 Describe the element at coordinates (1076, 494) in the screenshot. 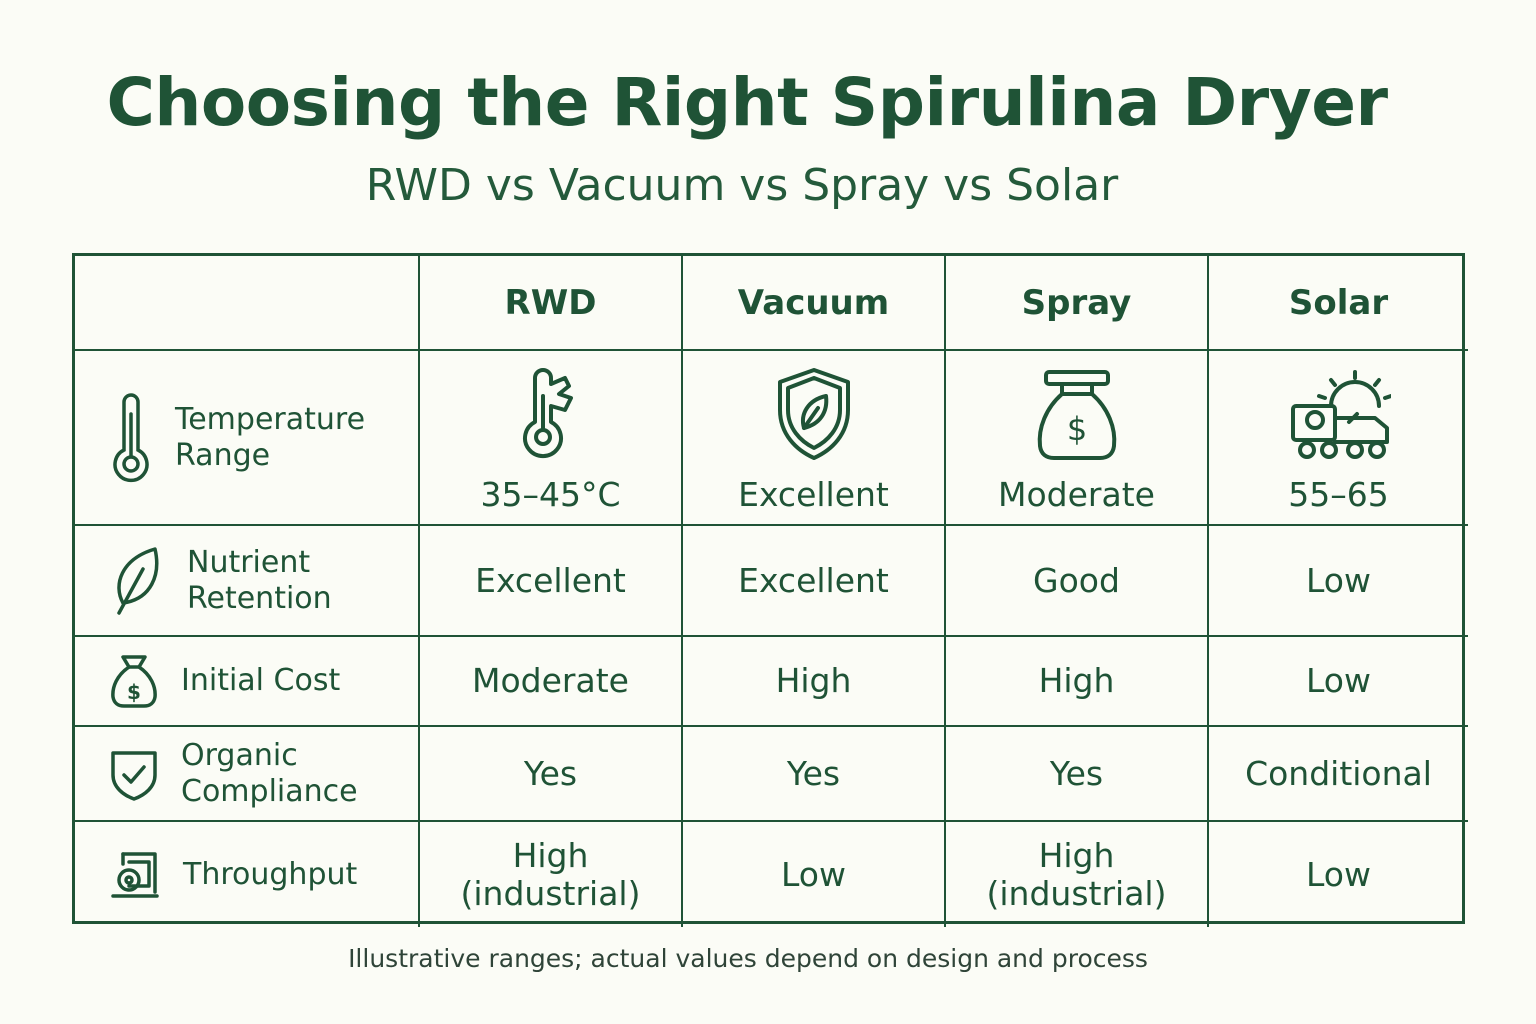

I see `cell-value: Moderate` at that location.